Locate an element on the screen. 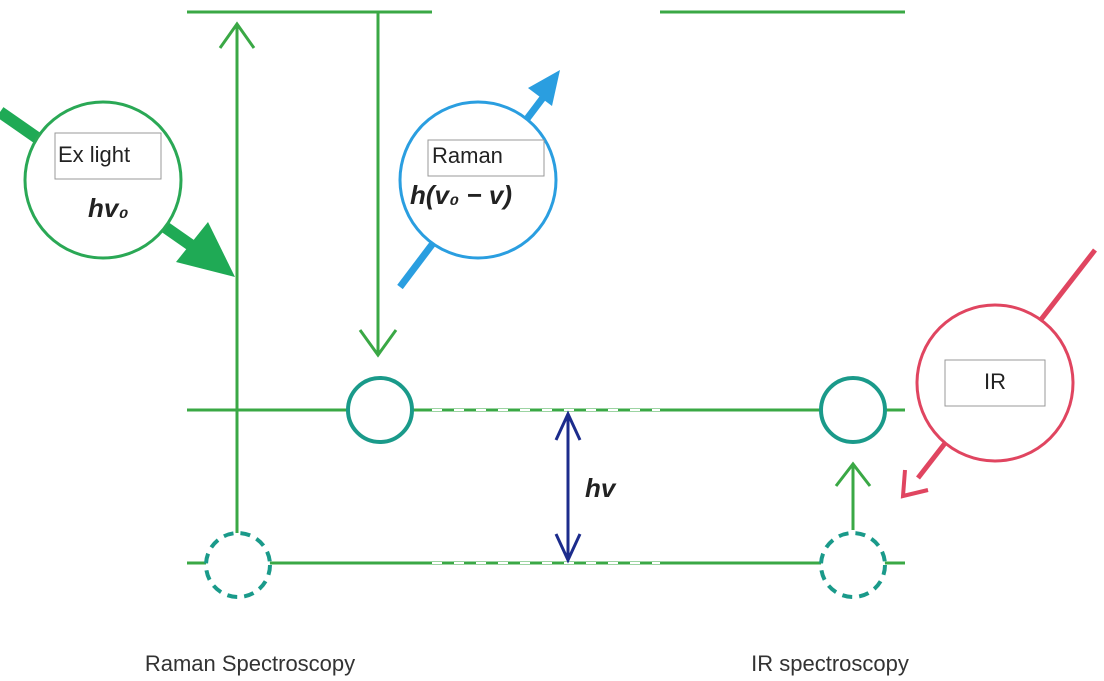 This screenshot has width=1104, height=681. level-dashes is located at coordinates (546, 486).